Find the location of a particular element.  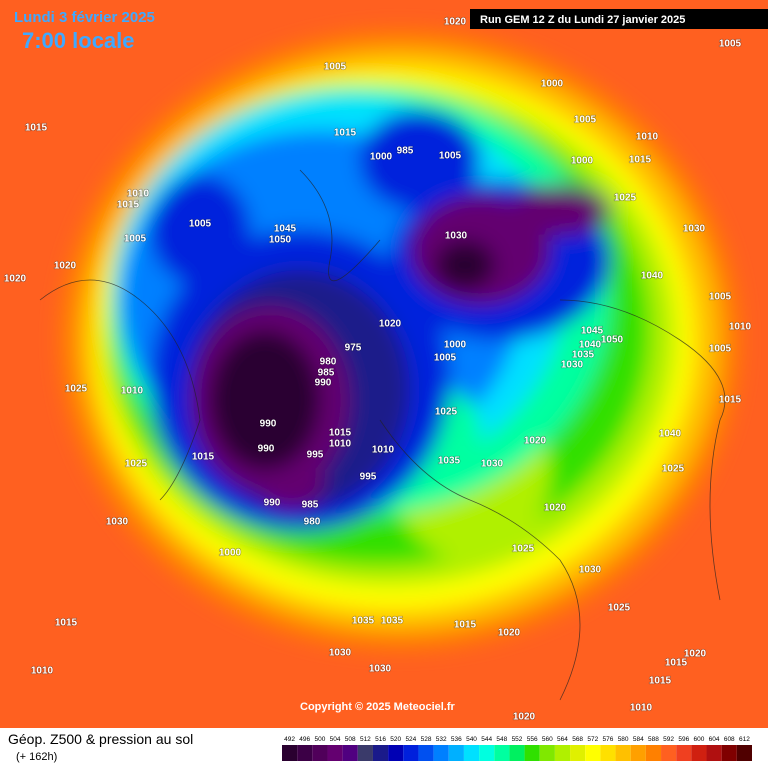

scale-label: 612 is located at coordinates (744, 739).